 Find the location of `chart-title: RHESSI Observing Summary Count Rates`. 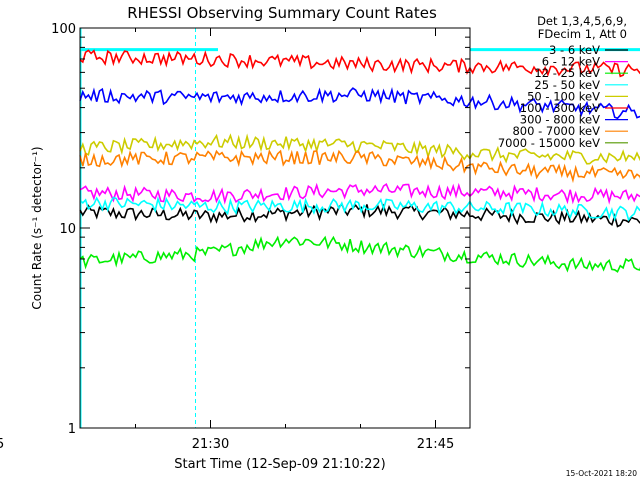

chart-title: RHESSI Observing Summary Count Rates is located at coordinates (282, 13).